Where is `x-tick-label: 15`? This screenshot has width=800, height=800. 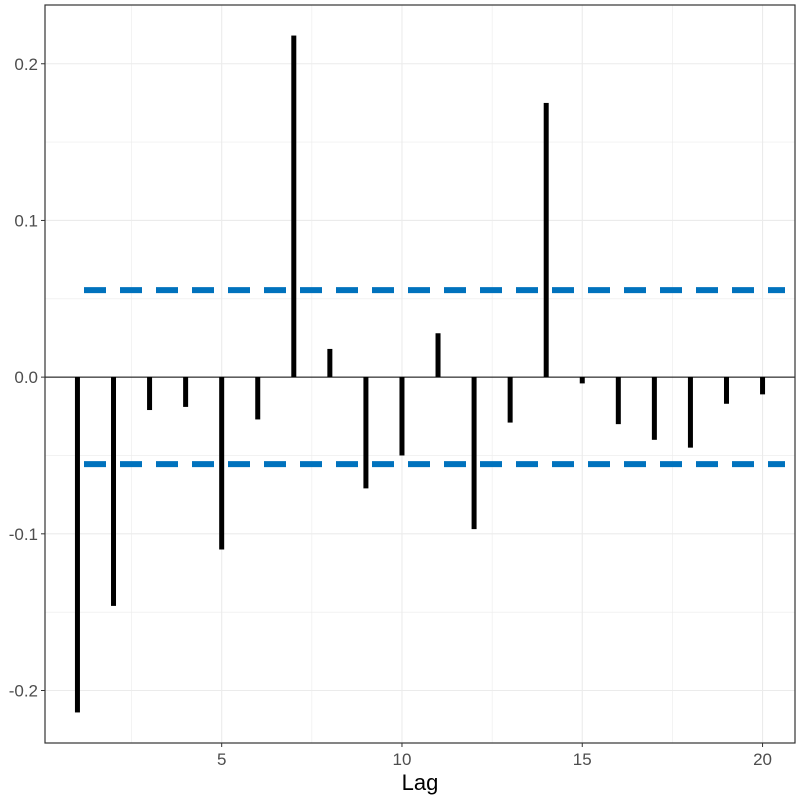
x-tick-label: 15 is located at coordinates (582, 759).